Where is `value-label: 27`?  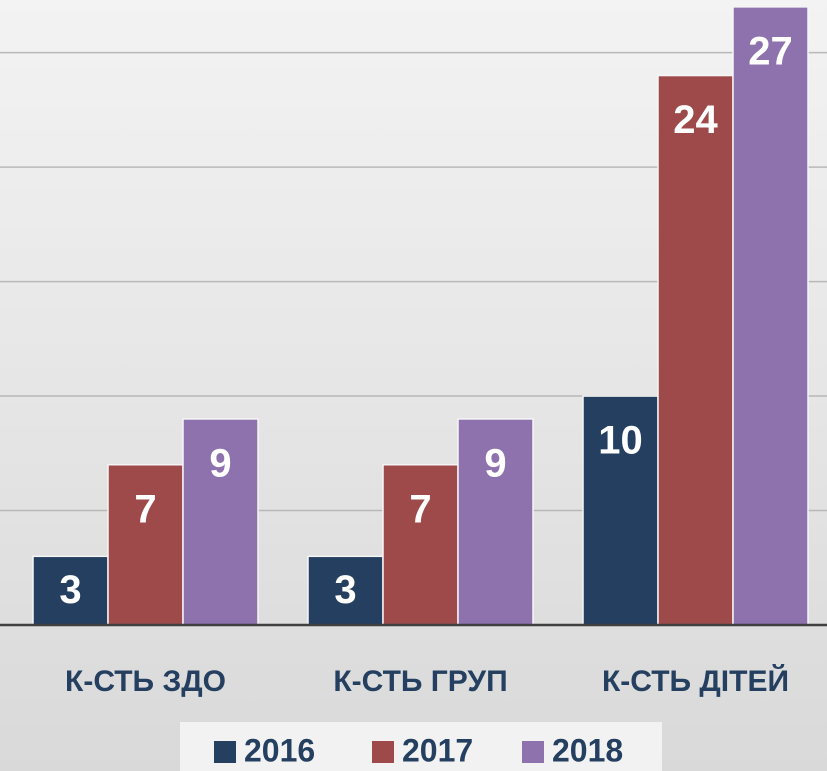 value-label: 27 is located at coordinates (770, 51).